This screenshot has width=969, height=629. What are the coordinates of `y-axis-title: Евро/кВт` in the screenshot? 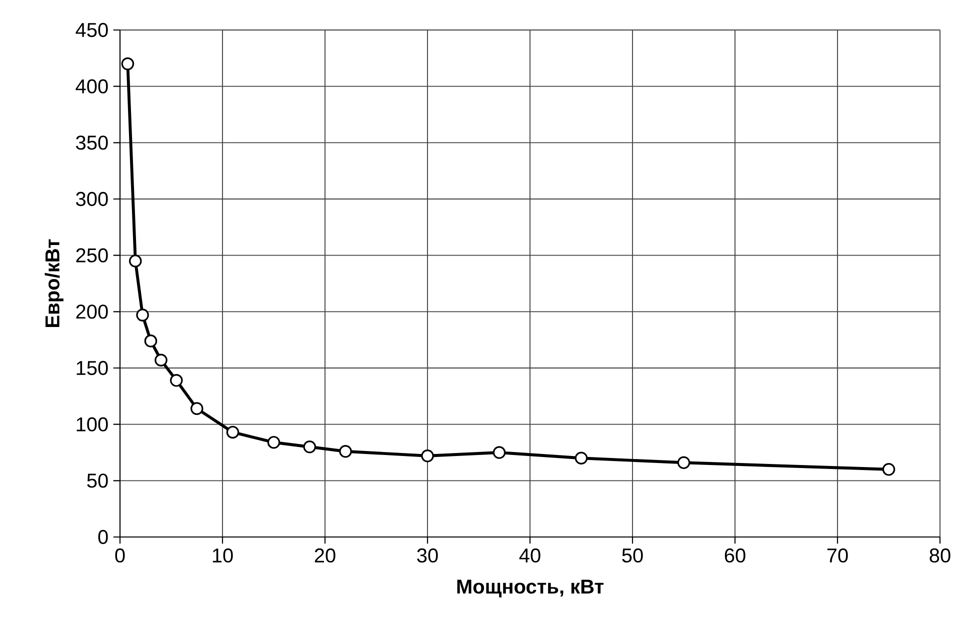 It's located at (54, 283).